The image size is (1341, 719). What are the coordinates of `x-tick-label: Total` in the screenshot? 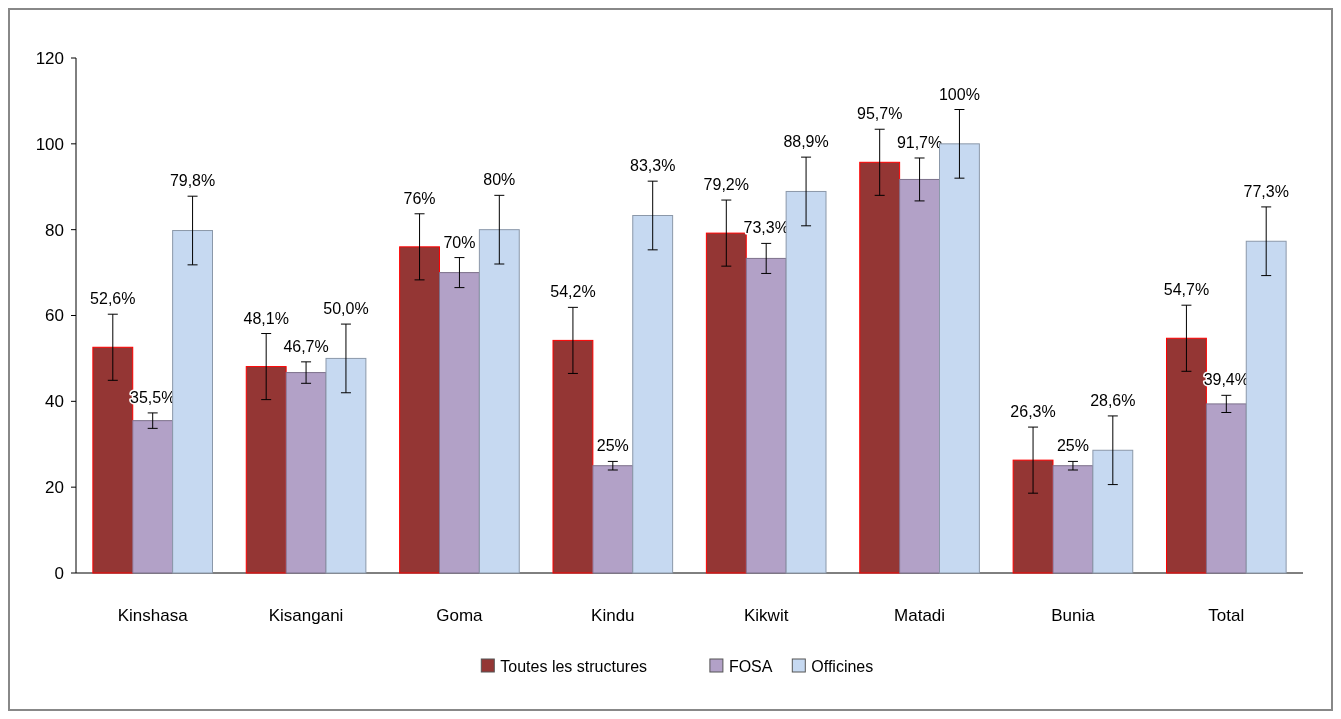 It's located at (1226, 615).